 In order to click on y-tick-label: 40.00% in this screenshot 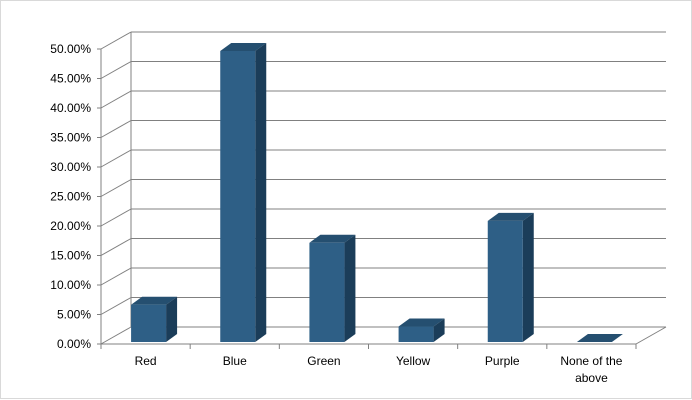, I will do `click(70, 108)`.